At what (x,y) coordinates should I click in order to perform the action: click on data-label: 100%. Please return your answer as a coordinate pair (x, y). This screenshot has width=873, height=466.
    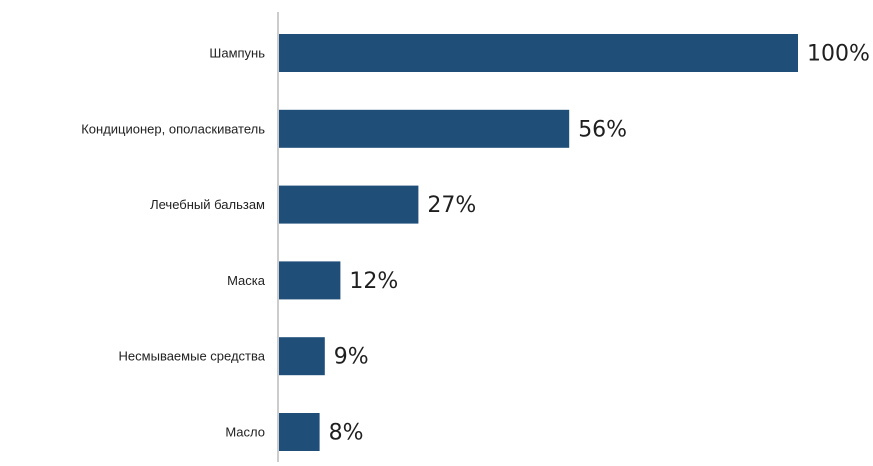
    Looking at the image, I should click on (838, 54).